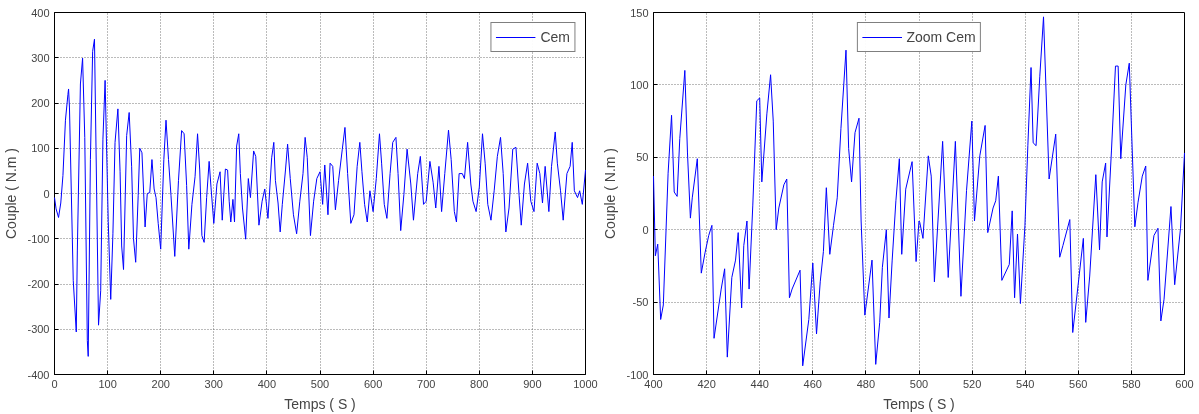  Describe the element at coordinates (38, 238) in the screenshot. I see `y-tick-label: -100` at that location.